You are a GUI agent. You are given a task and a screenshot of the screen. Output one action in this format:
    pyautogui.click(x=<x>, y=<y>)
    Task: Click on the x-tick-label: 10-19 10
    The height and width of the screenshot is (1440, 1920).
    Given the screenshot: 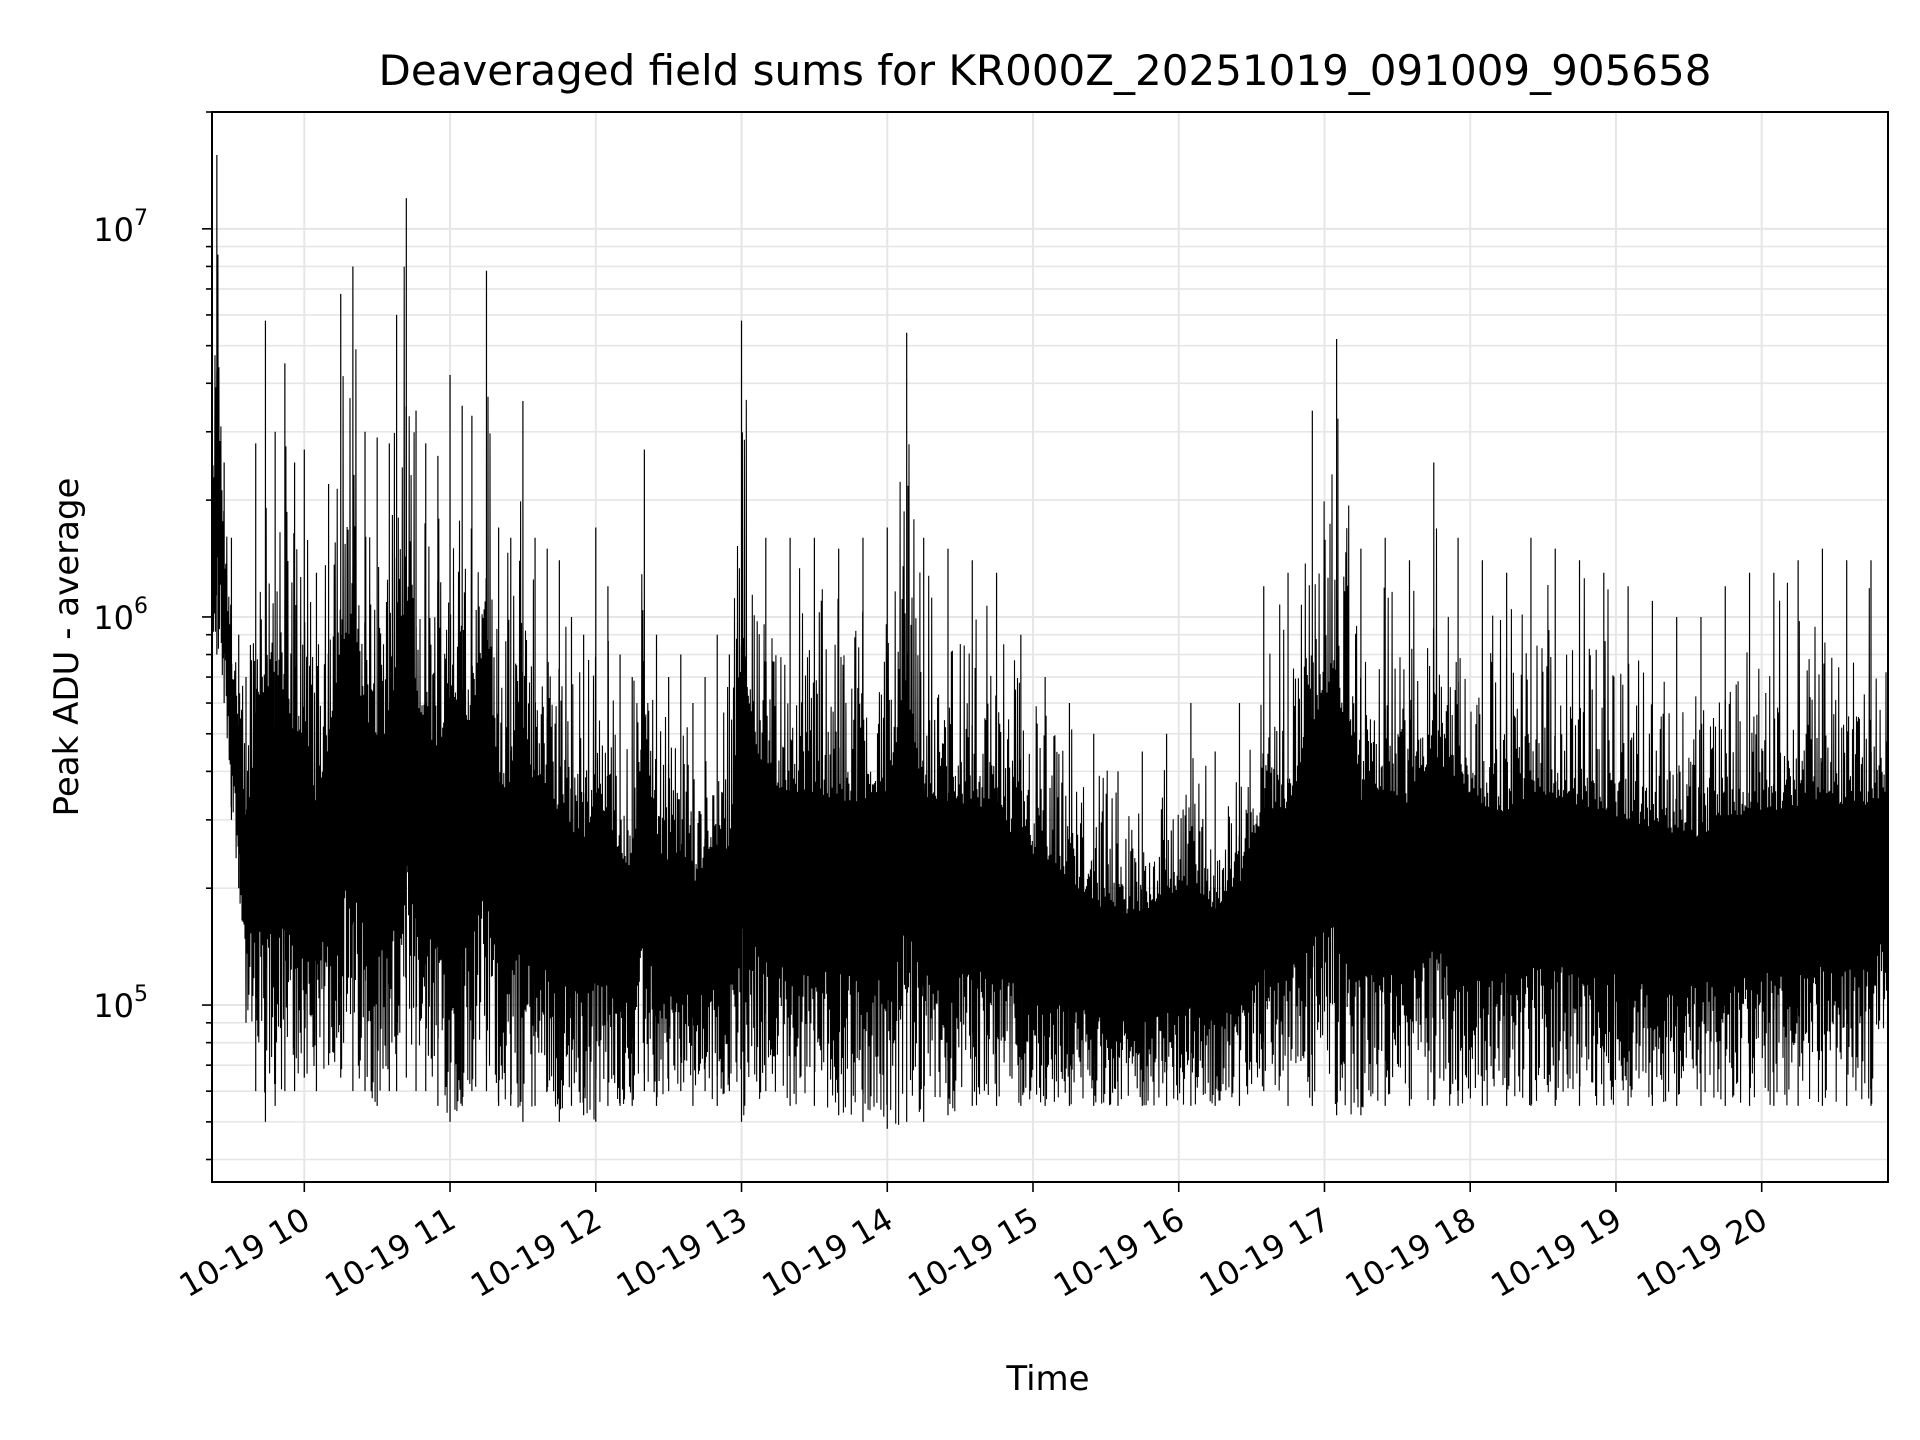 What is the action you would take?
    pyautogui.click(x=245, y=1252)
    